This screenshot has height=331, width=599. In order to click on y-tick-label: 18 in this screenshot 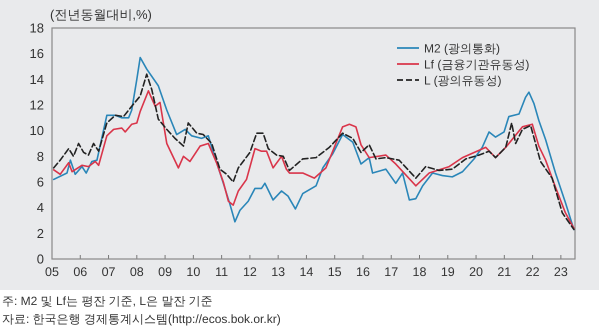, I will do `click(37, 28)`.